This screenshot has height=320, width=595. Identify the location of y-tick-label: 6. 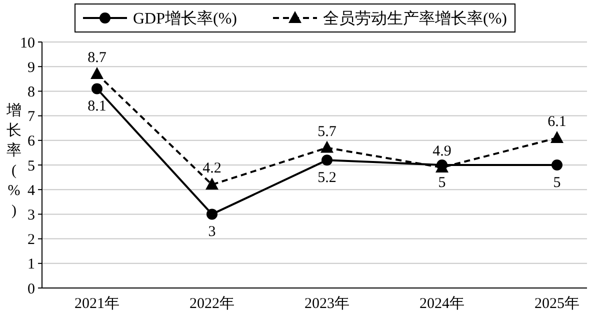
(32, 142).